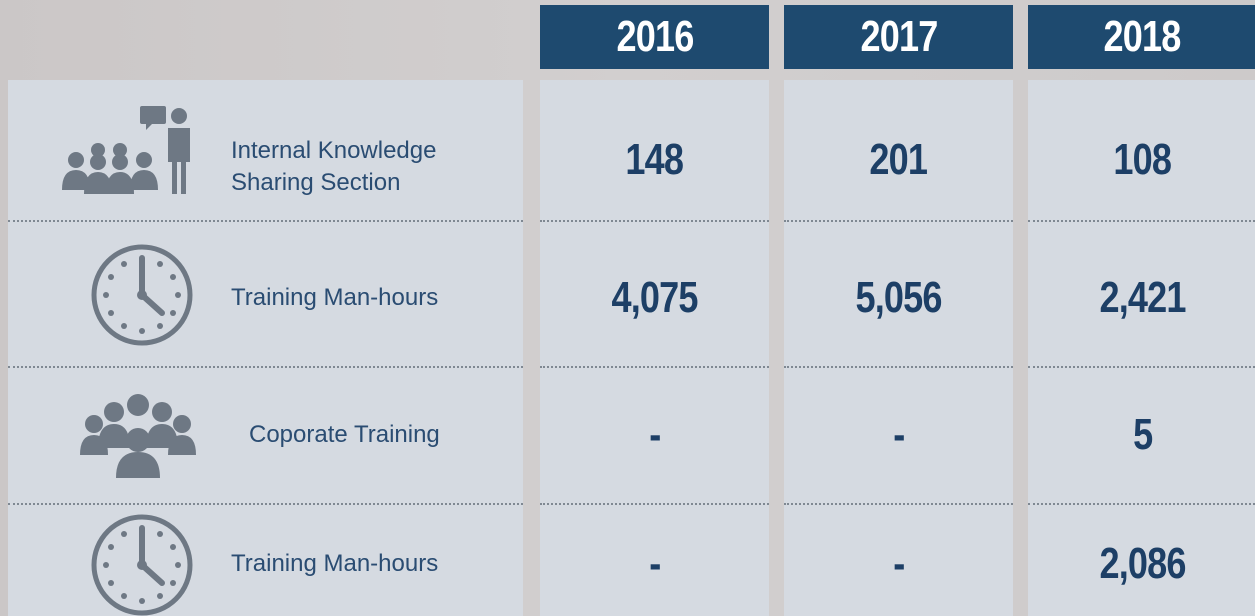  I want to click on row-label: Coporate Training, so click(344, 434).